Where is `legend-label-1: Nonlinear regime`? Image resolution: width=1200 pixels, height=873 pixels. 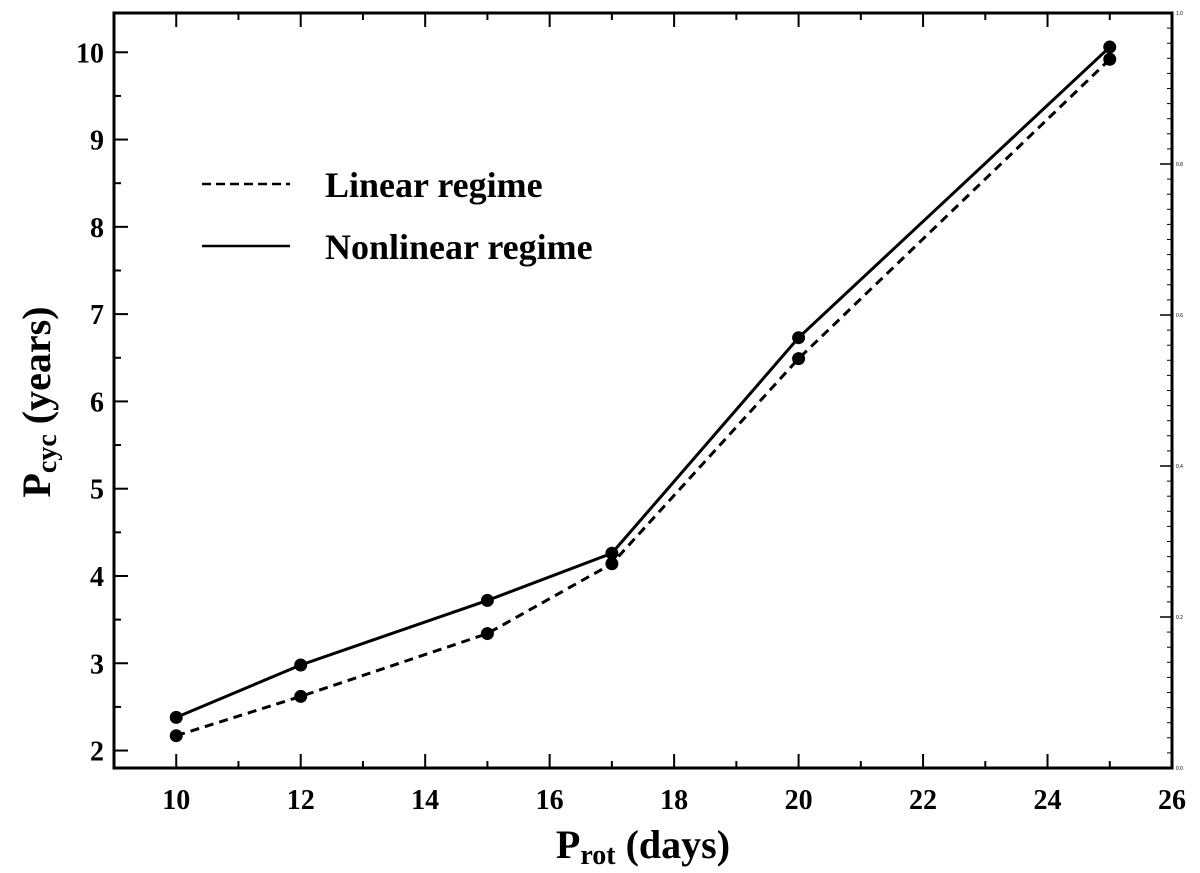
legend-label-1: Nonlinear regime is located at coordinates (459, 247).